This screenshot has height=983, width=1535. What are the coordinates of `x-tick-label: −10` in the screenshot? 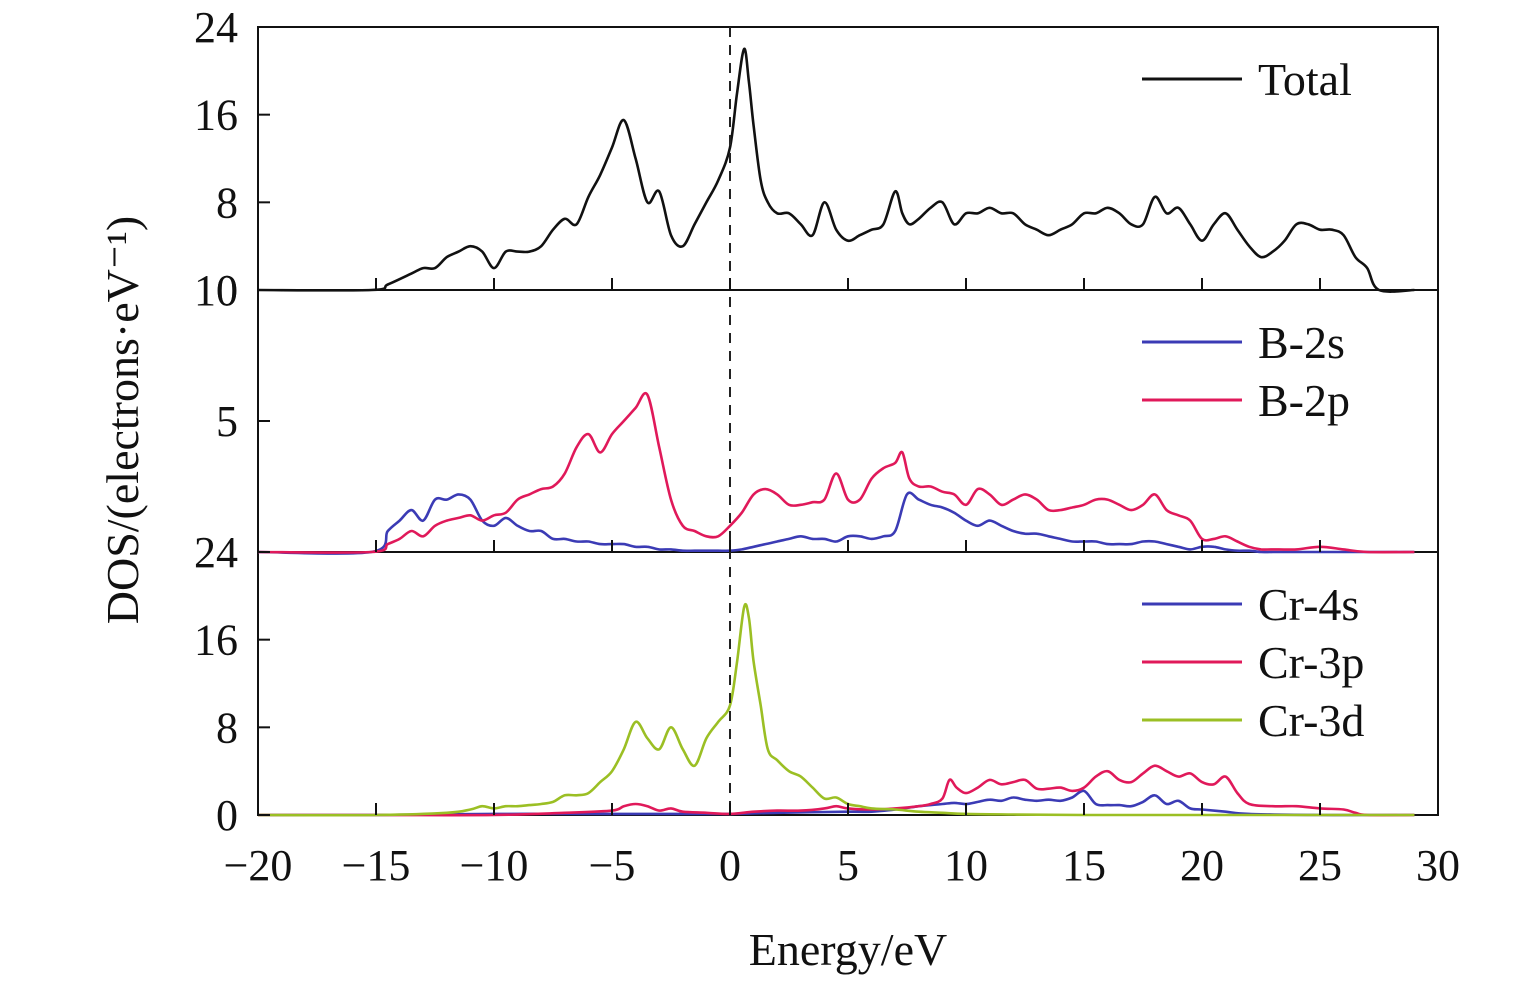 It's located at (494, 865).